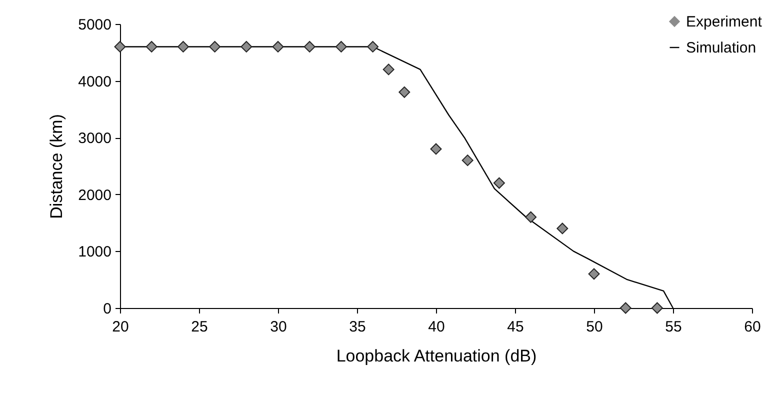  What do you see at coordinates (721, 48) in the screenshot?
I see `legend-label: Simulation` at bounding box center [721, 48].